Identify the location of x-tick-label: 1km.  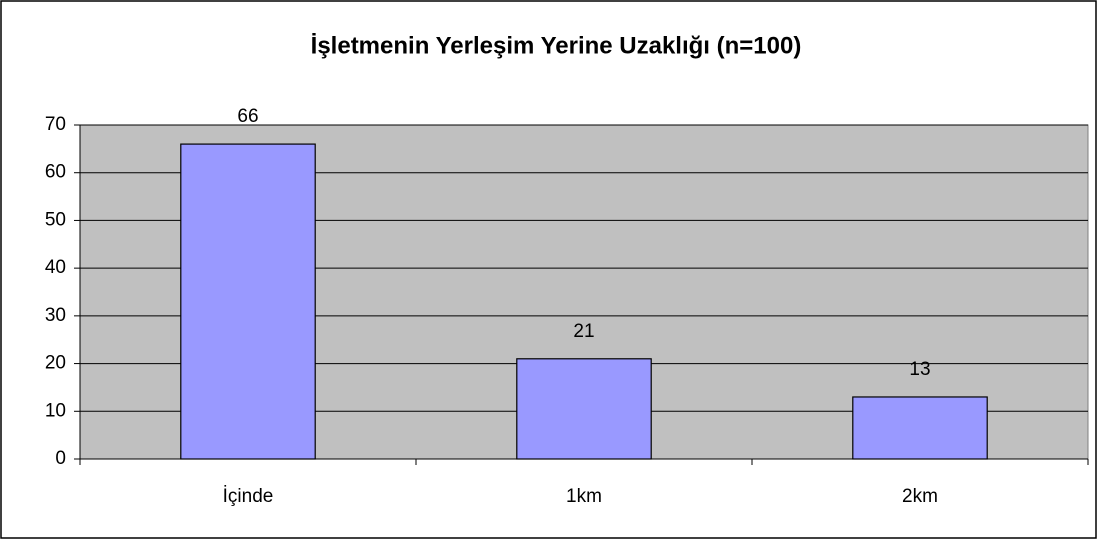
(584, 496).